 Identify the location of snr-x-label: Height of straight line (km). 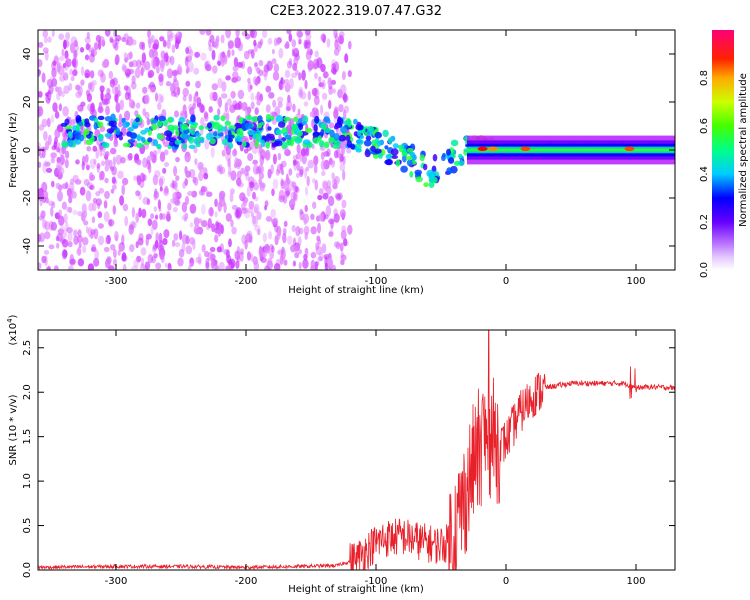
(356, 589).